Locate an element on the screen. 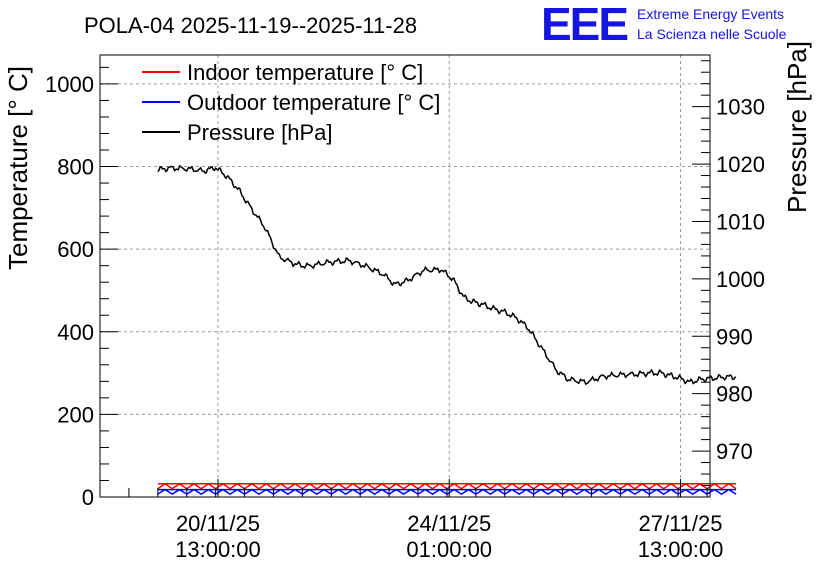 Image resolution: width=836 pixels, height=572 pixels. x-tick-date: 27/11/25 is located at coordinates (681, 523).